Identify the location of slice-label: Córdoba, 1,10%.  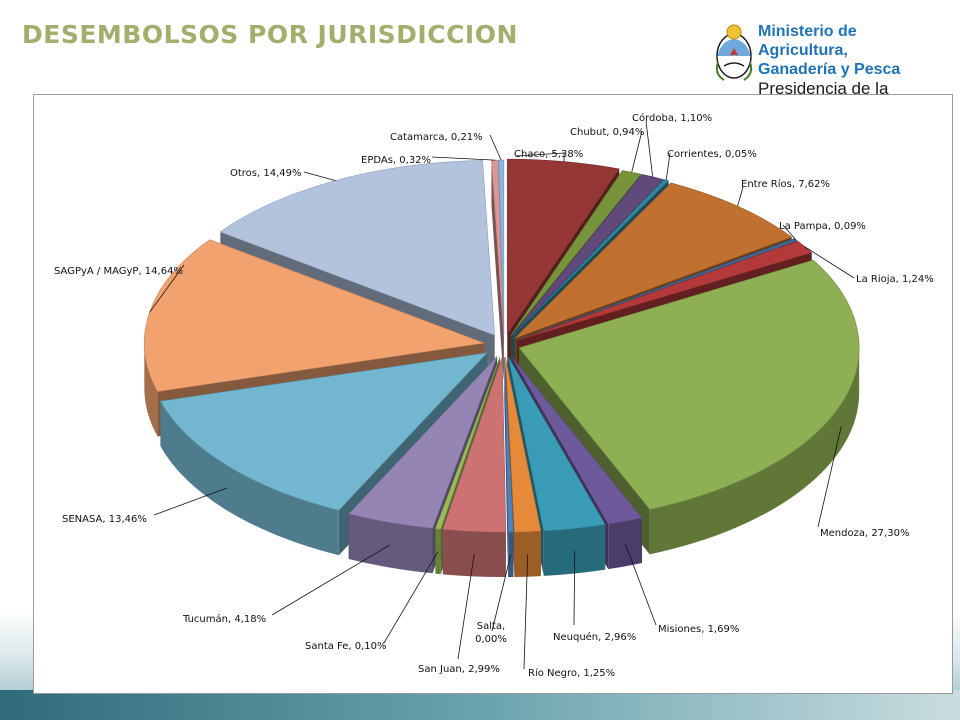
(672, 118).